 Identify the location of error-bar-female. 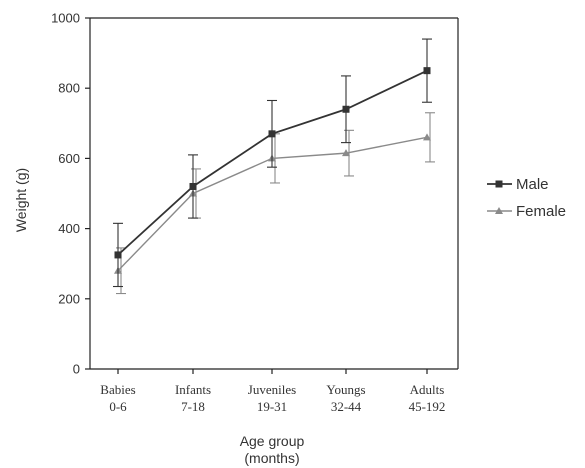
(430, 137).